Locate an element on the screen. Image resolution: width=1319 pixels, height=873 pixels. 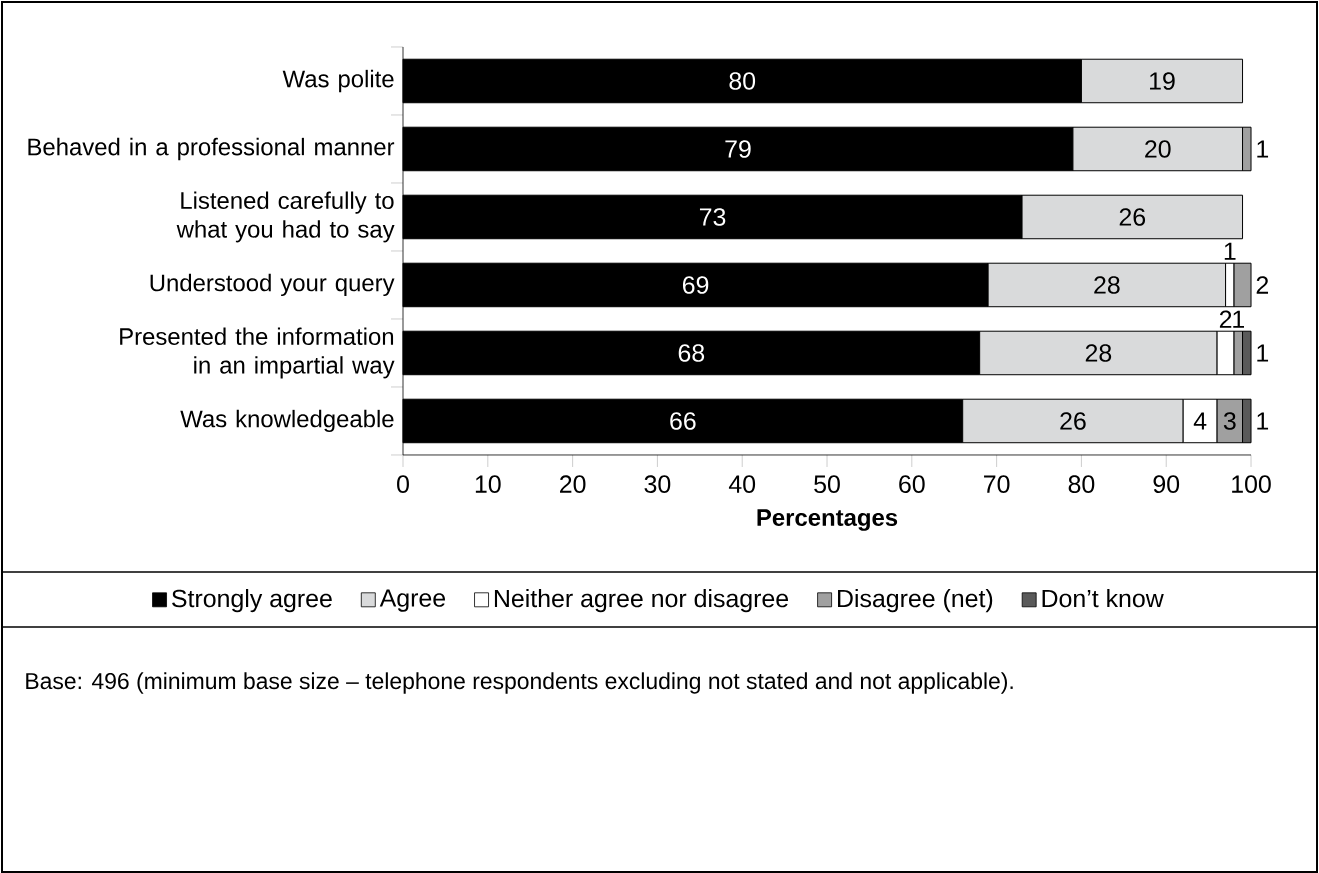
legend-label: Don’t know is located at coordinates (1103, 598).